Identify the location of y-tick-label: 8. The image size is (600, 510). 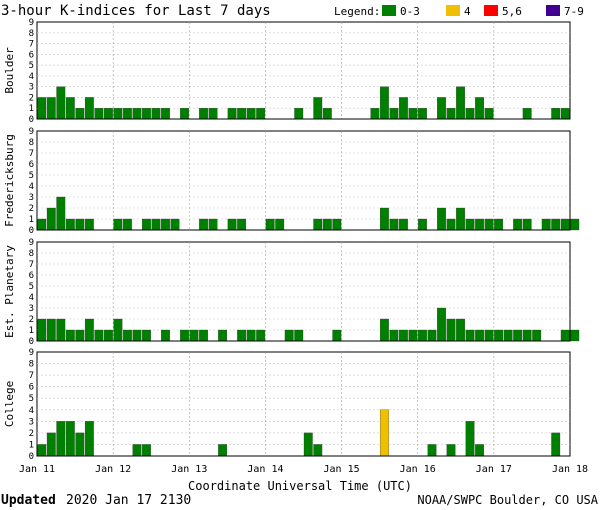
(31, 254).